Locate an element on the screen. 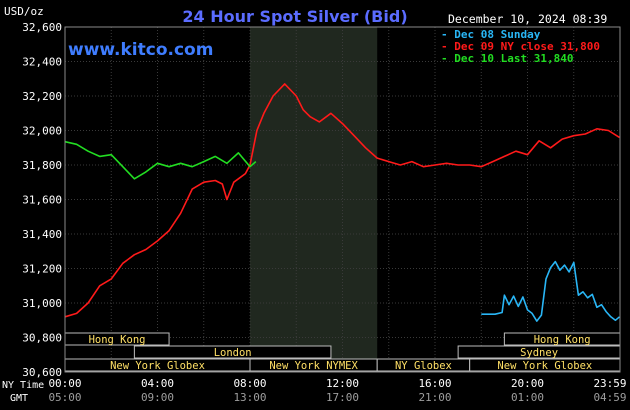  x-tick-label-ny: 00:00 is located at coordinates (64, 383).